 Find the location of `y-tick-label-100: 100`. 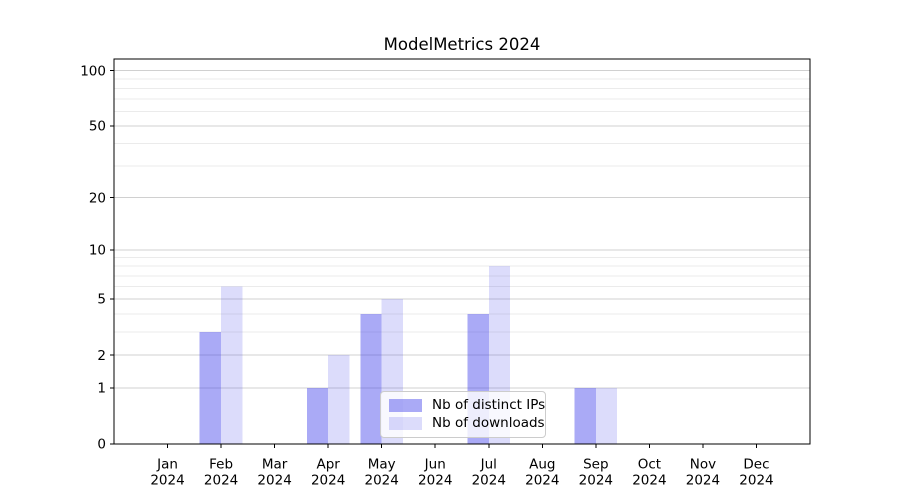

y-tick-label-100: 100 is located at coordinates (93, 71).